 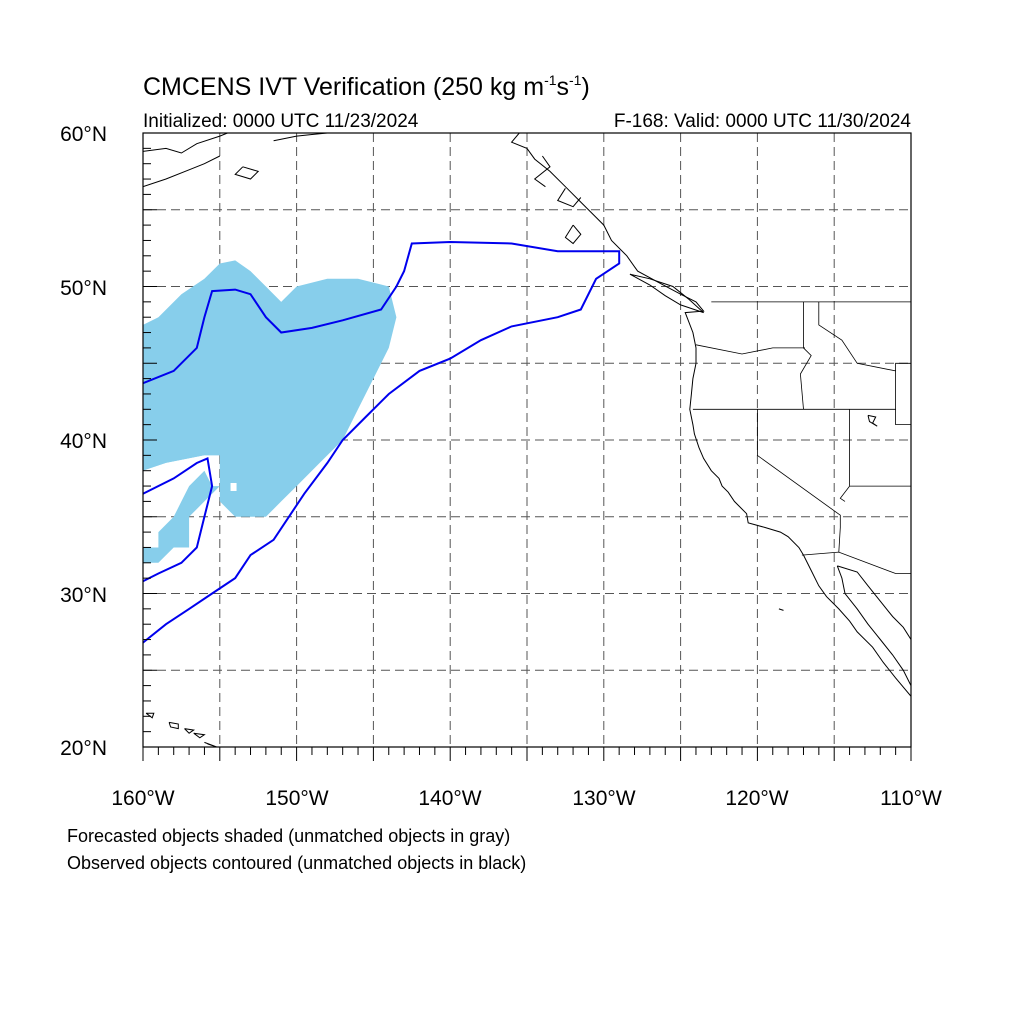 I want to click on lat-label-20n: 20°N, so click(x=83, y=748).